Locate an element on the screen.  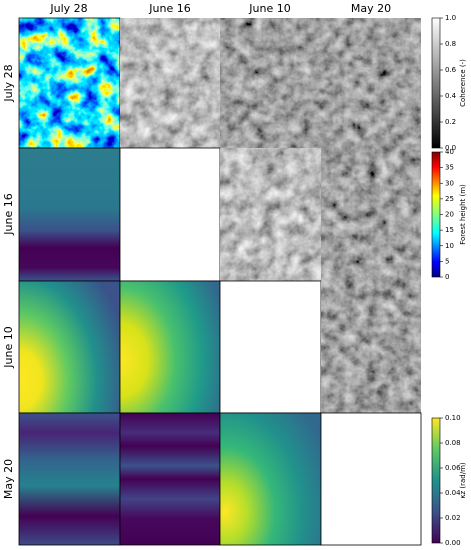
colorbar-tick-label: 0 is located at coordinates (447, 277).